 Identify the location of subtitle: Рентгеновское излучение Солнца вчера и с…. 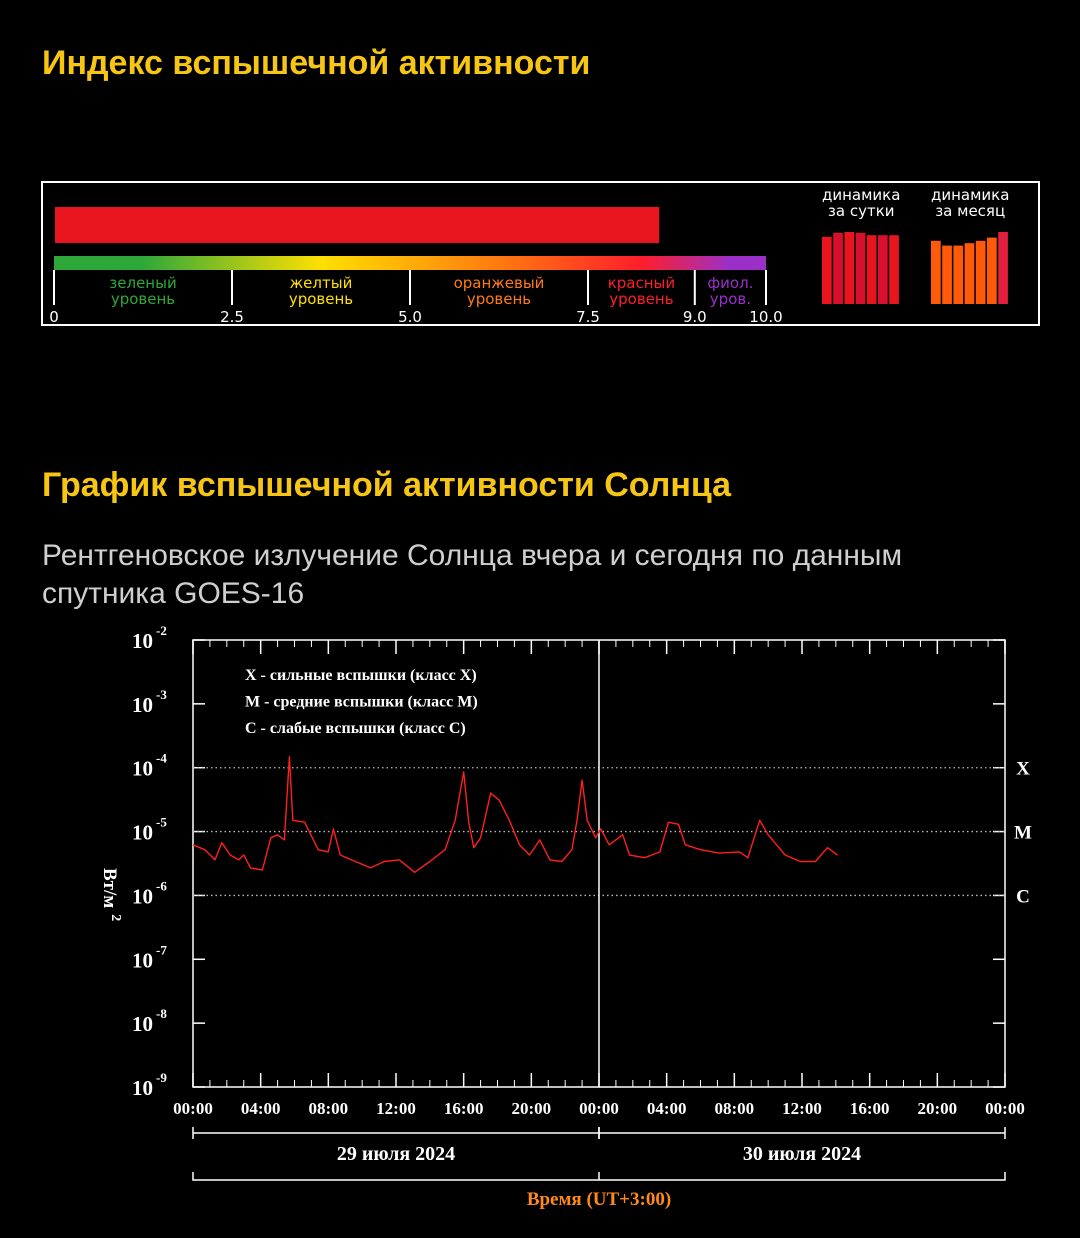
(472, 555).